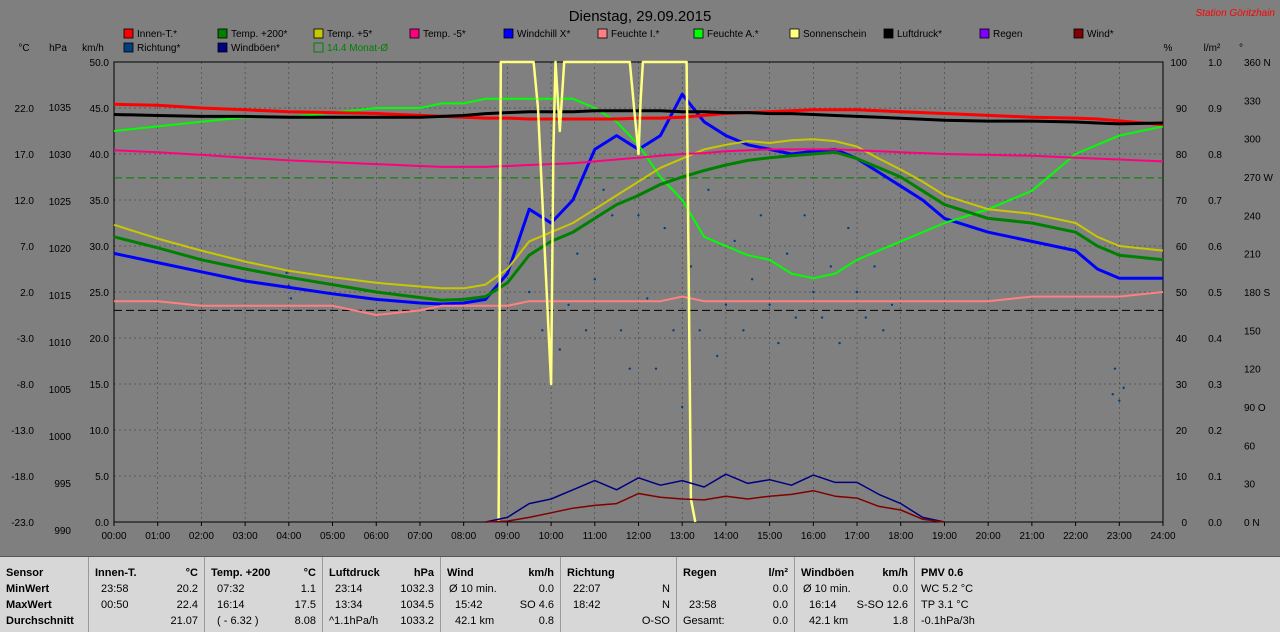  I want to click on y-tick-label-hpa: 1010, so click(60, 343).